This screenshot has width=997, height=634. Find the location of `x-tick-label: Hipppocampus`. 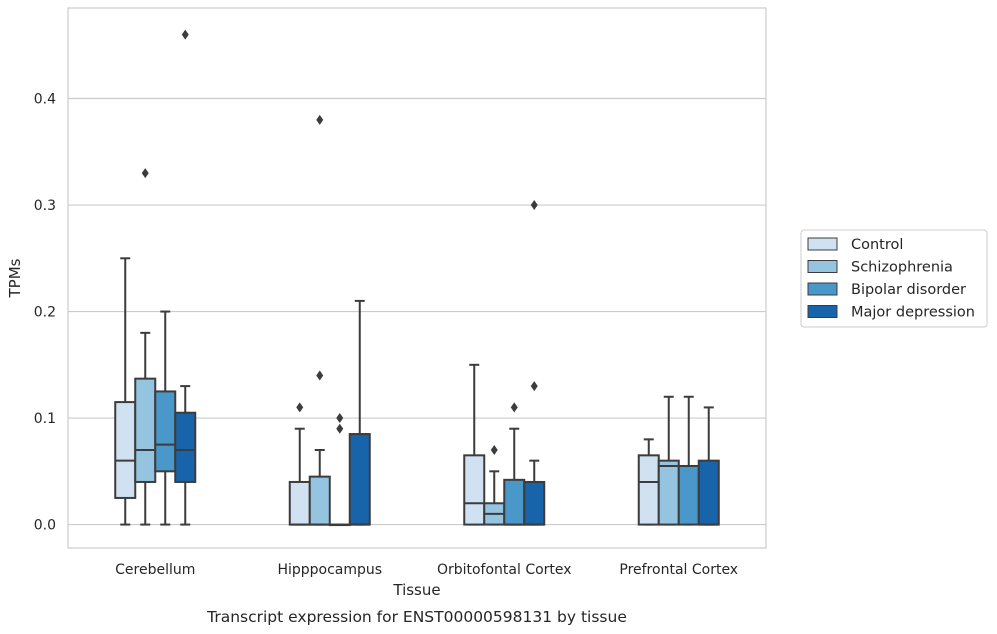

x-tick-label: Hipppocampus is located at coordinates (329, 570).